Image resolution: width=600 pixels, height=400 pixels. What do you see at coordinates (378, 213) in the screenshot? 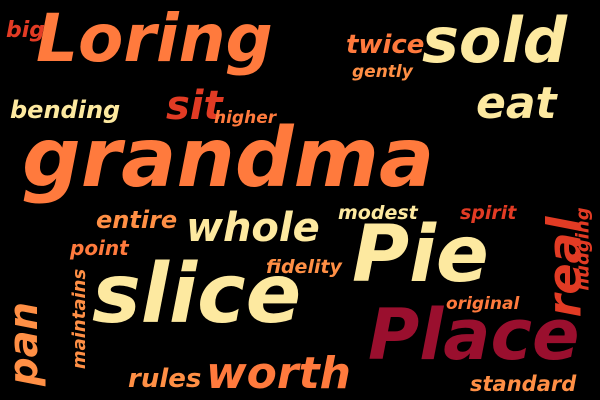
I see `word-modest: modest` at bounding box center [378, 213].